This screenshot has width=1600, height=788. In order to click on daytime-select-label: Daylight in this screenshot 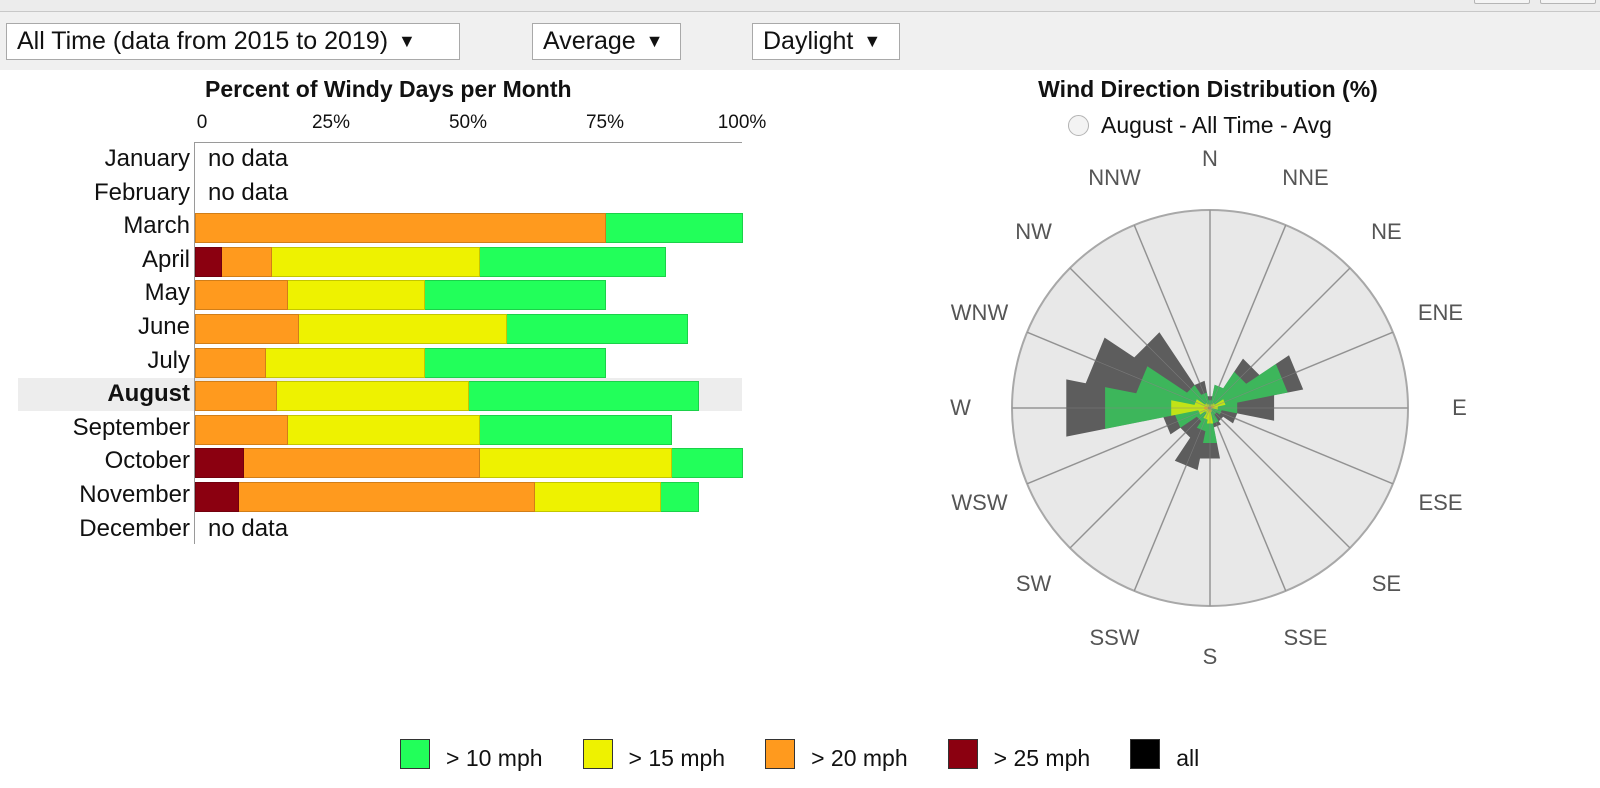, I will do `click(808, 41)`.